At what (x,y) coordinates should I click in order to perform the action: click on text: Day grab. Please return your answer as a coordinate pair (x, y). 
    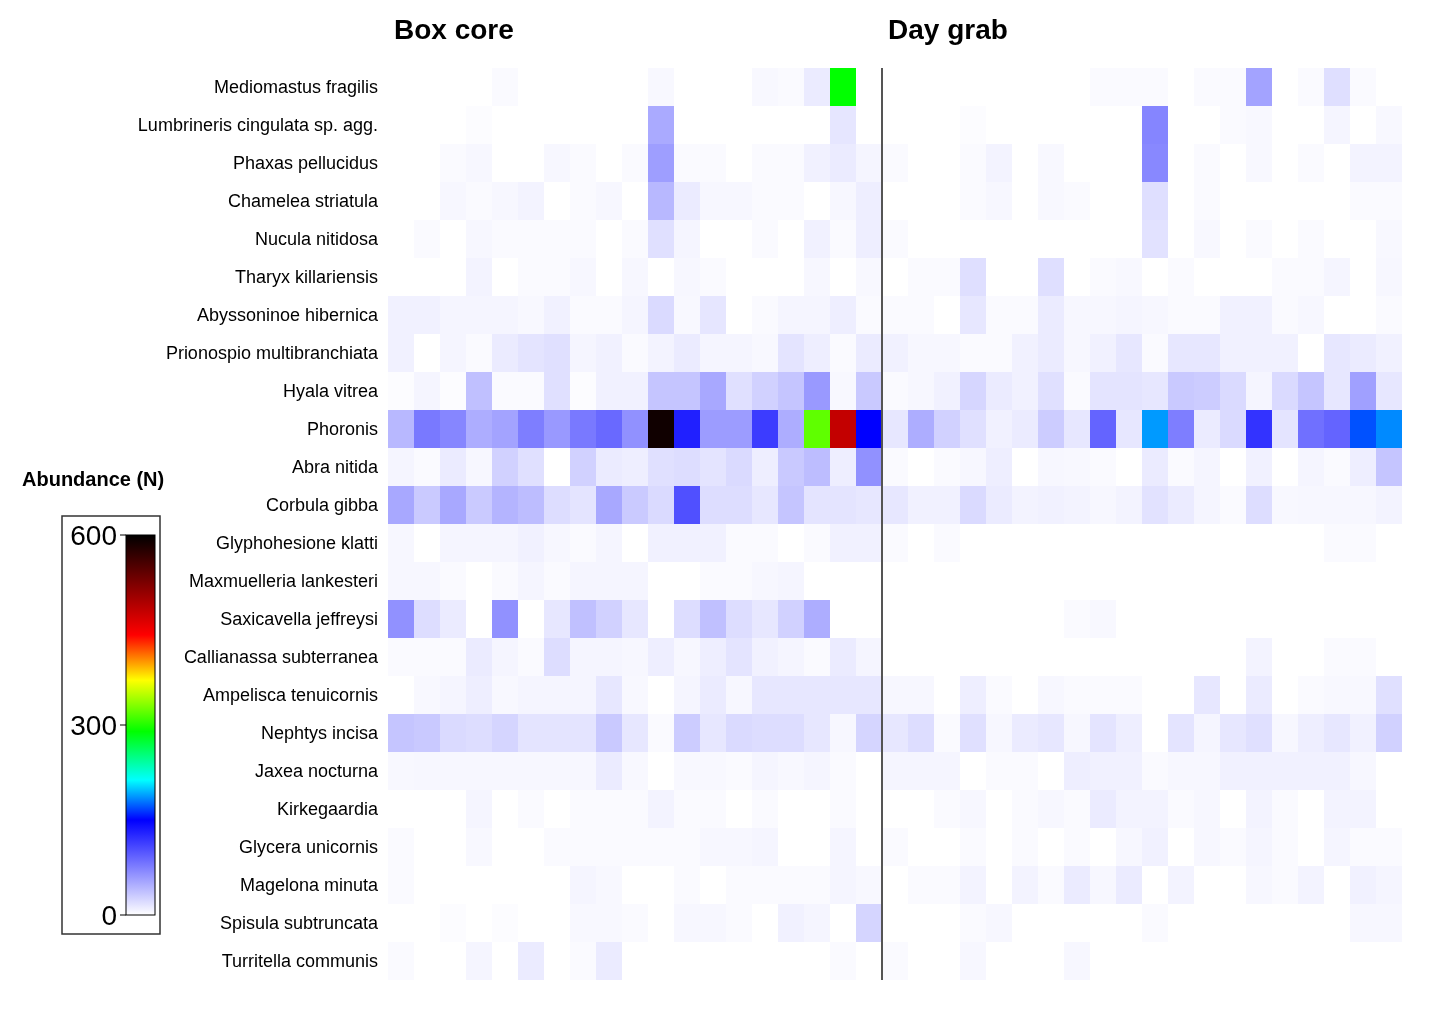
    Looking at the image, I should click on (948, 30).